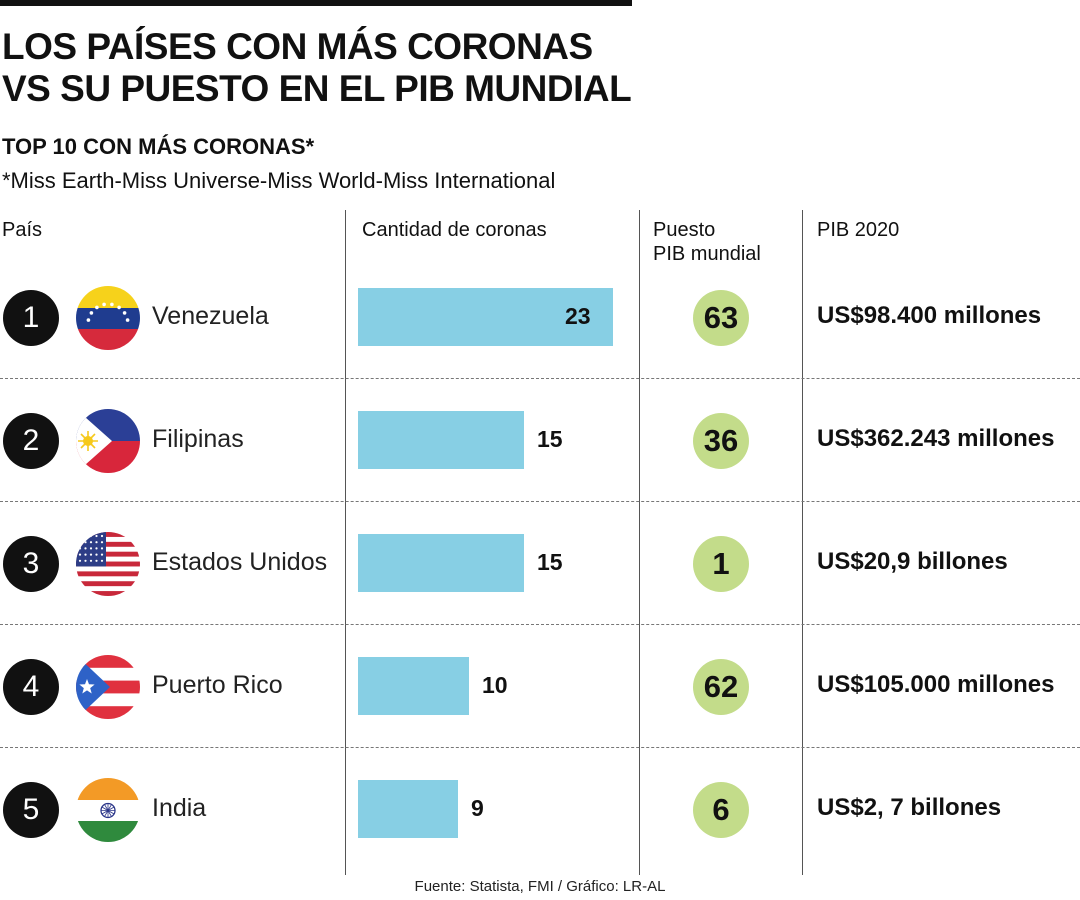 This screenshot has height=900, width=1080. Describe the element at coordinates (858, 230) in the screenshot. I see `column-header-gdp: PIB 2020` at that location.